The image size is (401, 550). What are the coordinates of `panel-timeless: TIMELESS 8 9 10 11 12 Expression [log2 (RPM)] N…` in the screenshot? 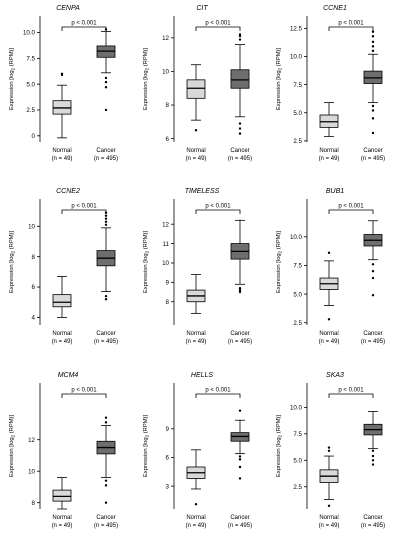 It's located at (197, 266).